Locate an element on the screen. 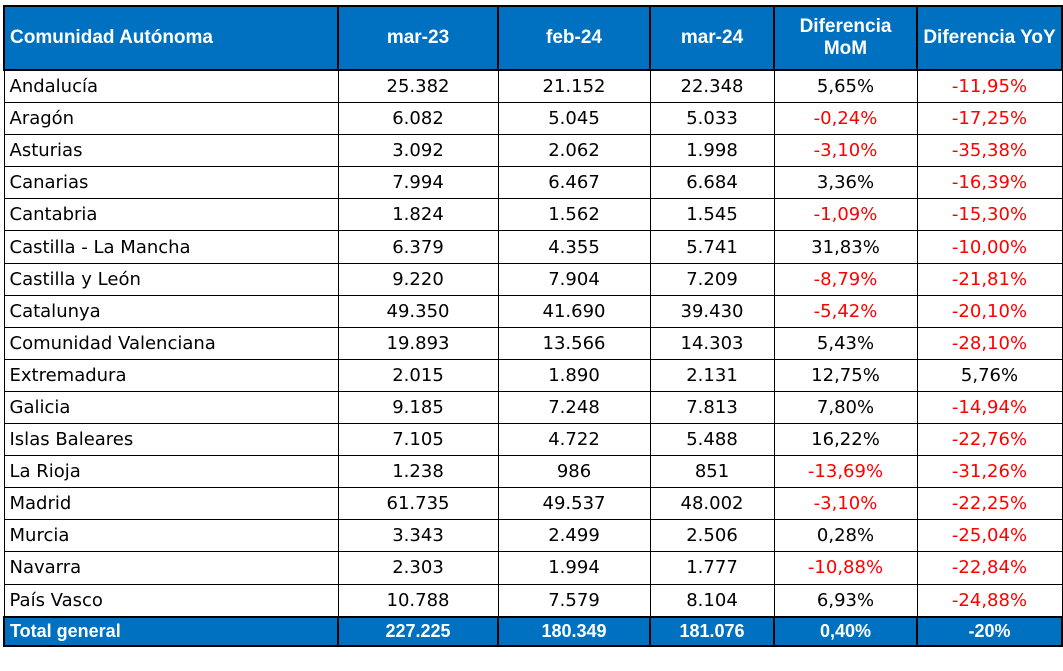 The width and height of the screenshot is (1063, 671). mar-23-cell: 25.382 is located at coordinates (418, 86).